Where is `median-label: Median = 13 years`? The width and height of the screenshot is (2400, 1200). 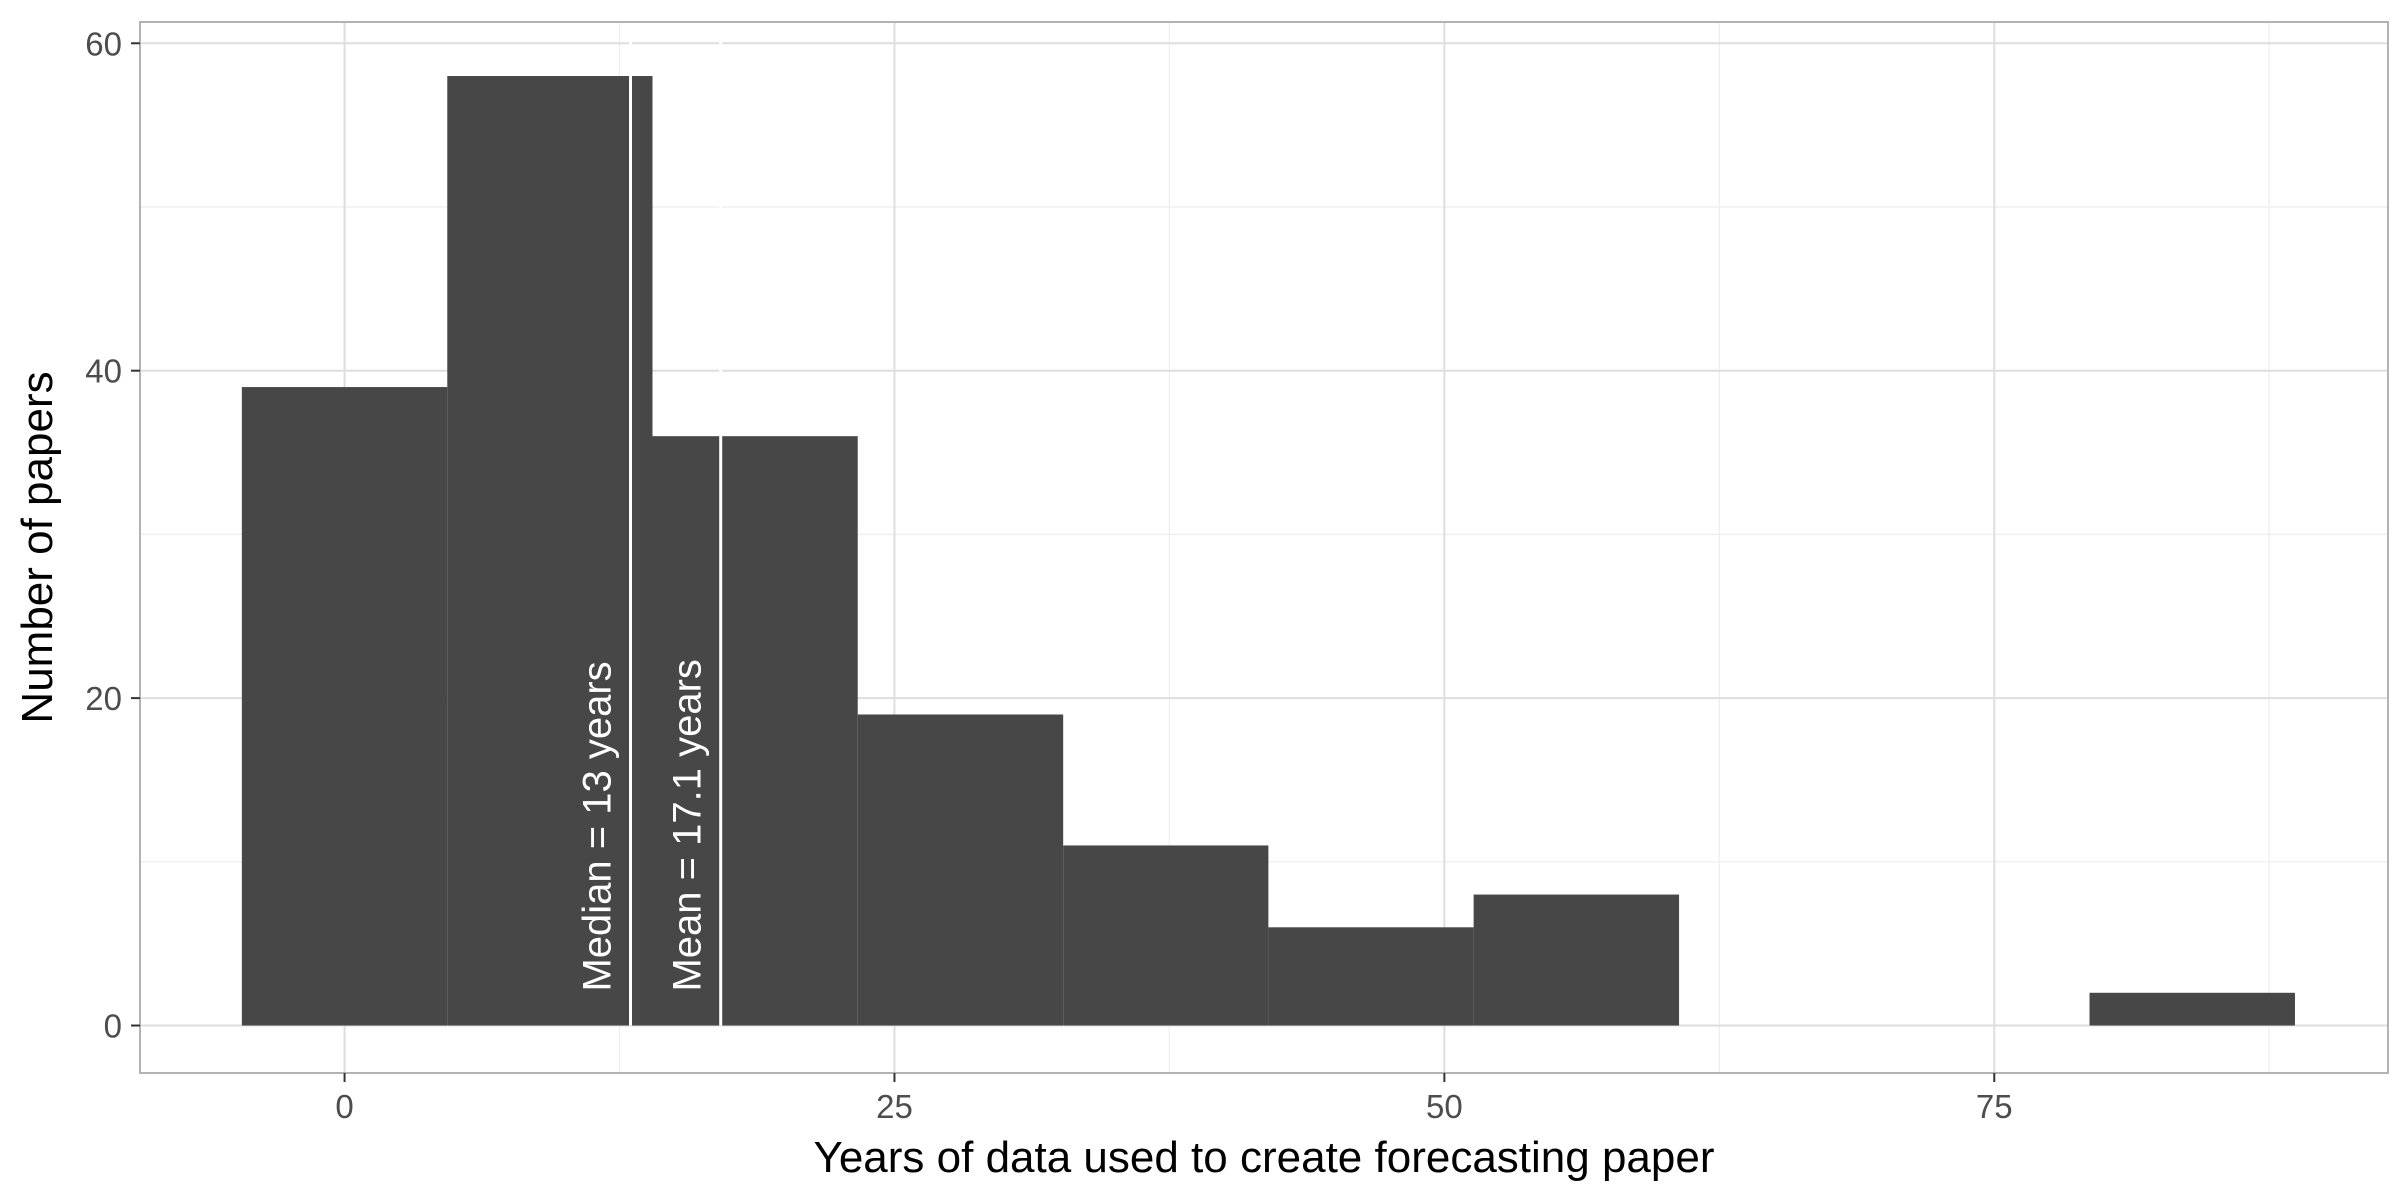 median-label: Median = 13 years is located at coordinates (598, 826).